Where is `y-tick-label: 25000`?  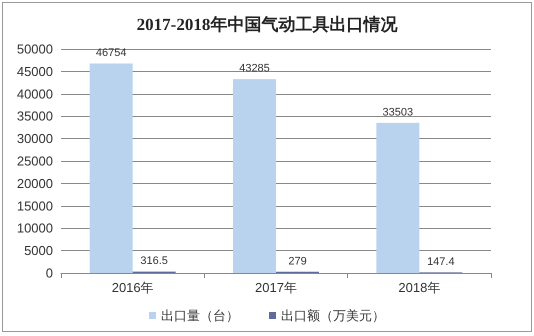 y-tick-label: 25000 is located at coordinates (34, 161).